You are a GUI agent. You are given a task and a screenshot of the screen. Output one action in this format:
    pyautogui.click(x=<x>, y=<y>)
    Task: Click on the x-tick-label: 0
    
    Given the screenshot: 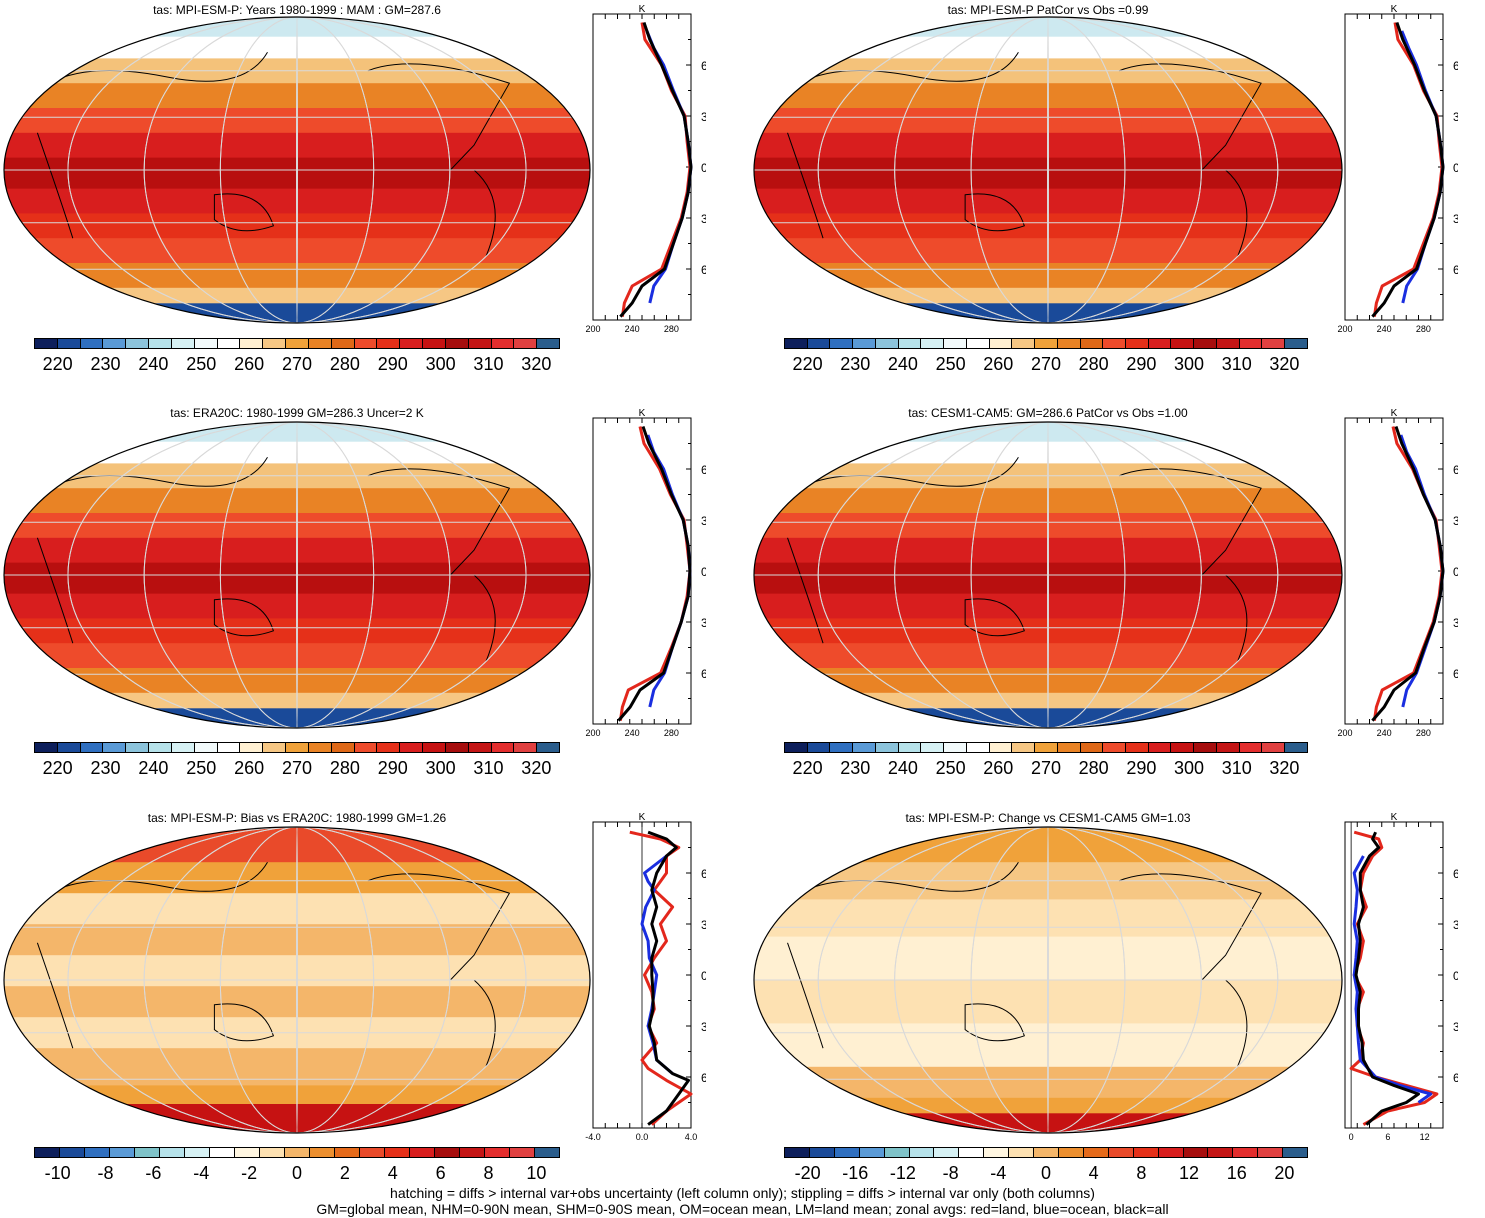 What is the action you would take?
    pyautogui.click(x=1351, y=1137)
    